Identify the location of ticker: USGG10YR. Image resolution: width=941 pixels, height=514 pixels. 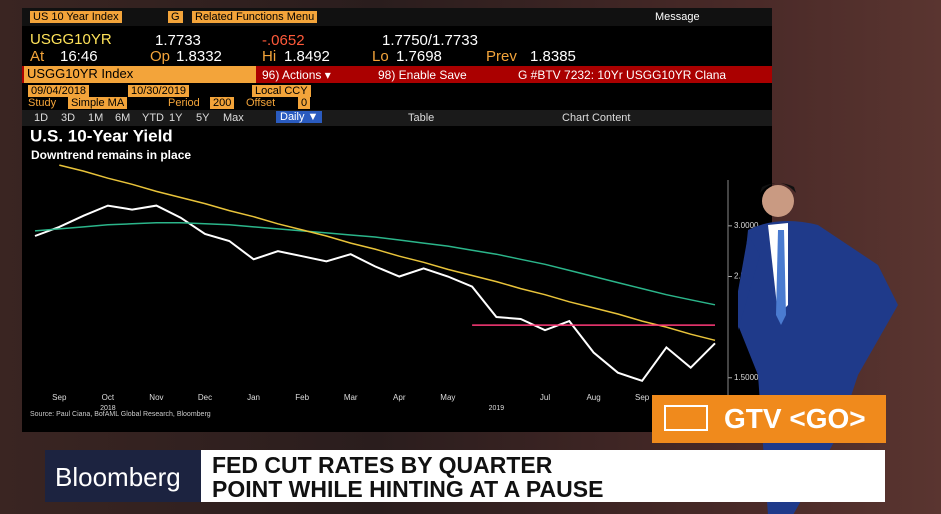
(71, 39).